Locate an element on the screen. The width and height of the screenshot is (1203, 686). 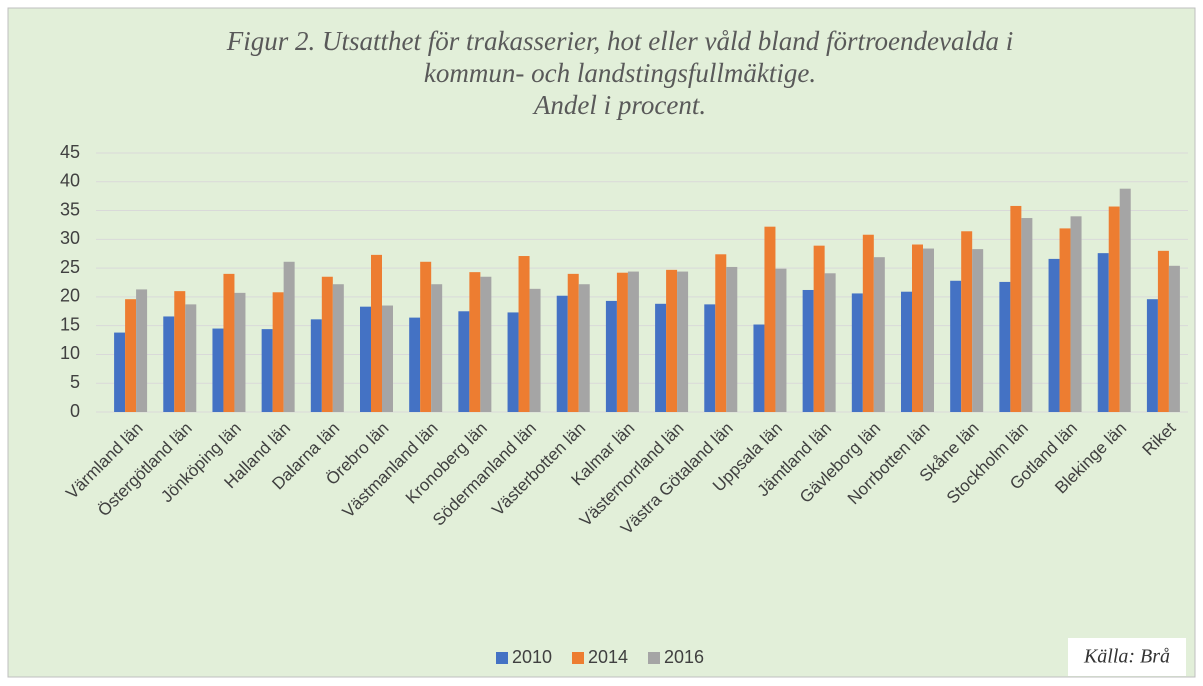
y-tick-label: 45 is located at coordinates (70, 152).